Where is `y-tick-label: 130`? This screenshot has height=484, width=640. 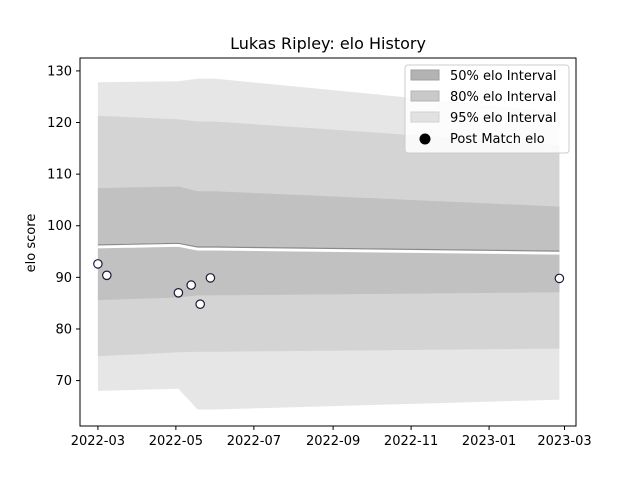
y-tick-label: 130 is located at coordinates (59, 71).